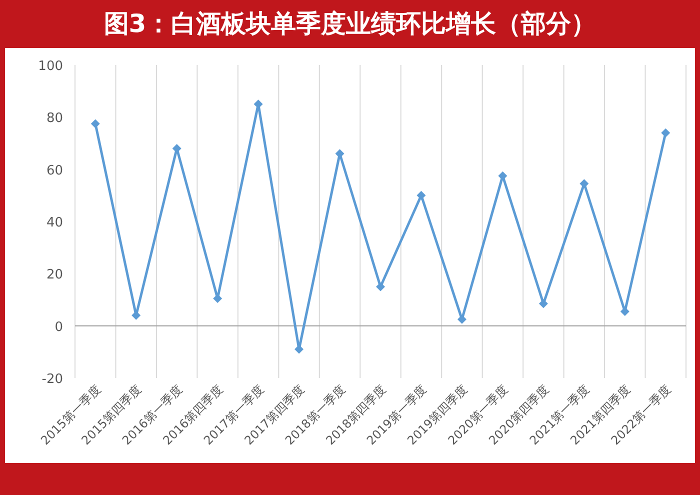  What do you see at coordinates (54, 223) in the screenshot?
I see `y-tick-label: 40` at bounding box center [54, 223].